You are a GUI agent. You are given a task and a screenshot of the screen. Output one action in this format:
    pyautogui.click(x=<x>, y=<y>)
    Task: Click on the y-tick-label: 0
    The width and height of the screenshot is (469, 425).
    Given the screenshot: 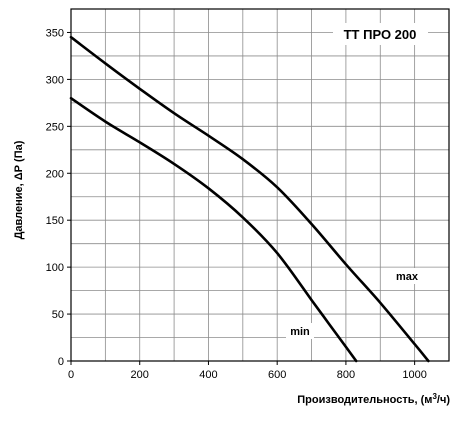 What is the action you would take?
    pyautogui.click(x=61, y=362)
    